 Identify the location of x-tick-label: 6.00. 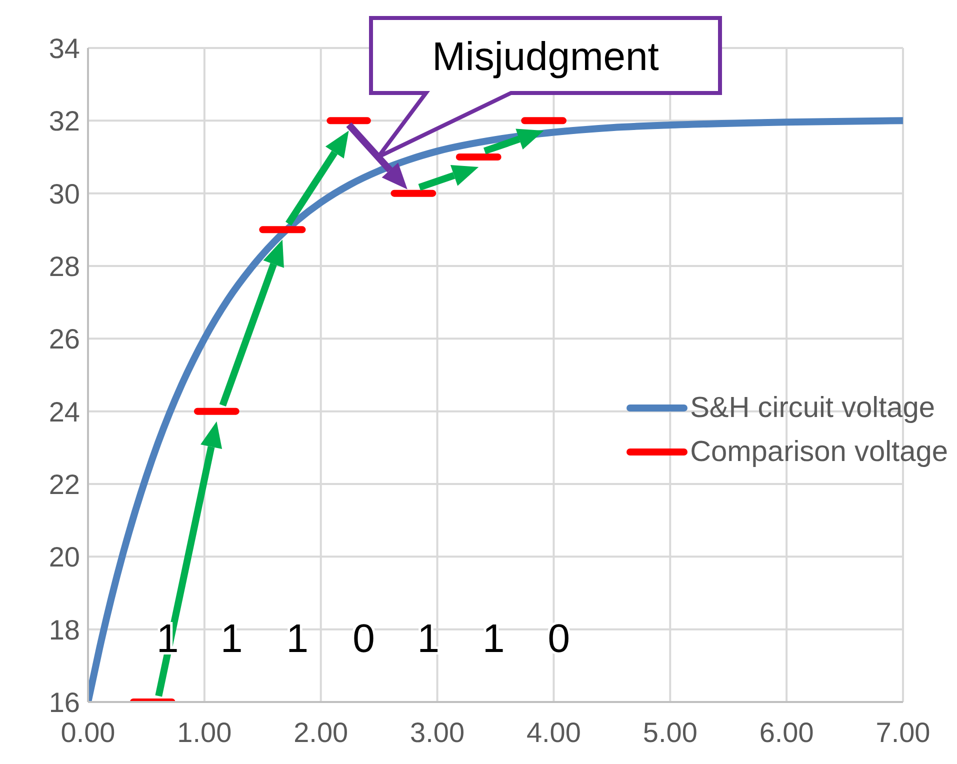
(786, 732).